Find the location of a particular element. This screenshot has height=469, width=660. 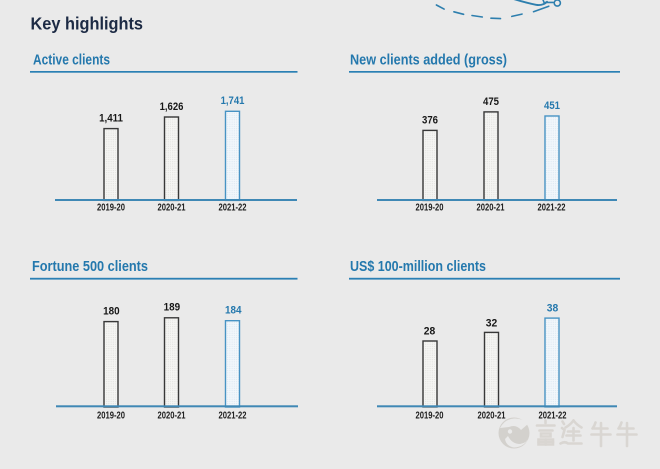

svg-text: US$ 100-million clients is located at coordinates (418, 267).